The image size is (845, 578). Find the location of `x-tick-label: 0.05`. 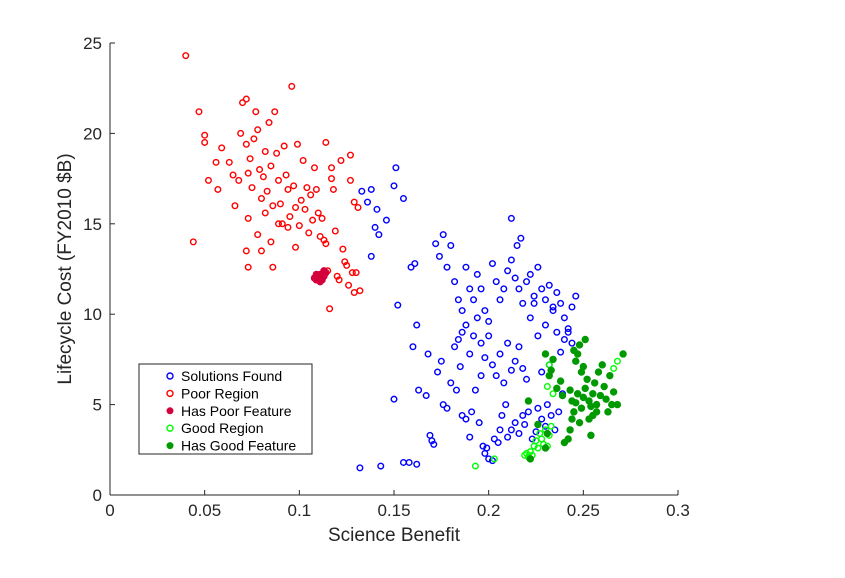

x-tick-label: 0.05 is located at coordinates (204, 510).